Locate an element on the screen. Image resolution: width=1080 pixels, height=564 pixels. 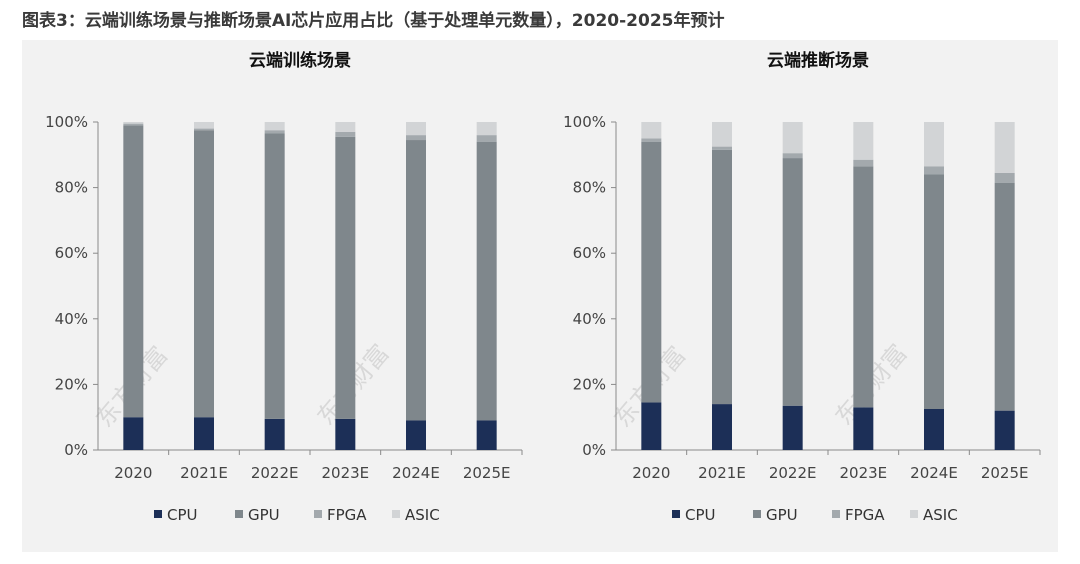
chart-title: 云端训练场景 is located at coordinates (300, 60).